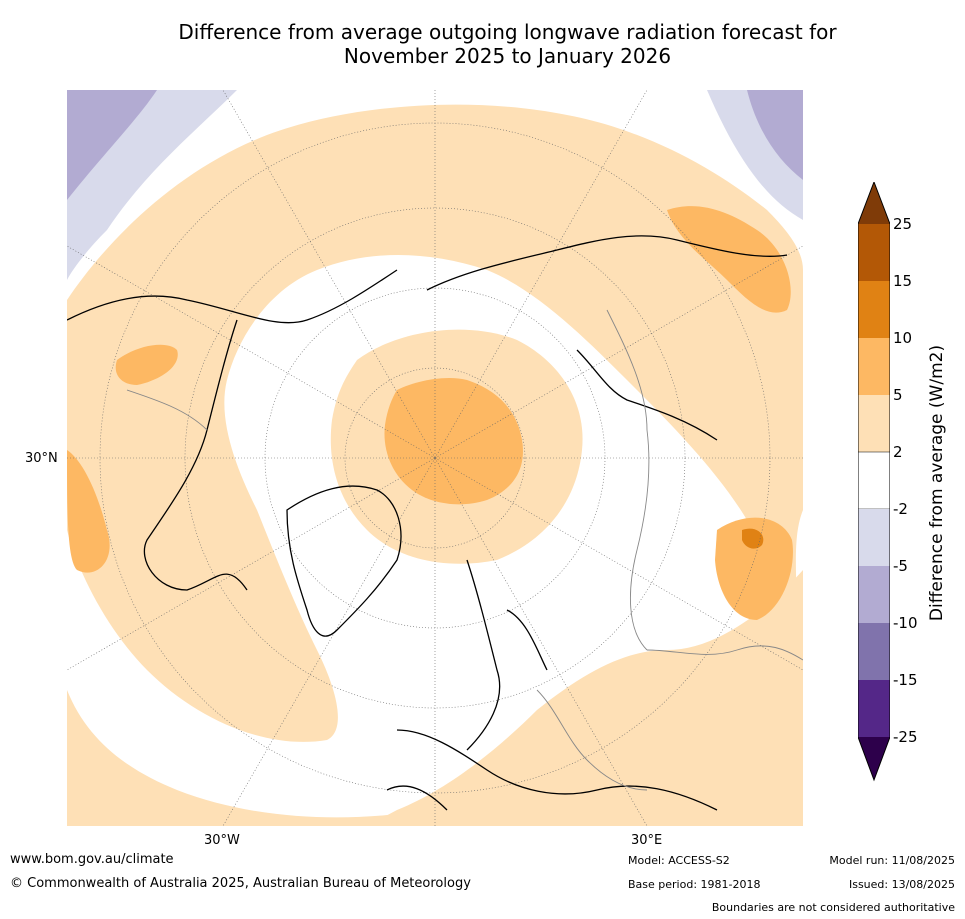 The image size is (965, 919). What do you see at coordinates (898, 395) in the screenshot?
I see `colorbar-tick-5: 5` at bounding box center [898, 395].